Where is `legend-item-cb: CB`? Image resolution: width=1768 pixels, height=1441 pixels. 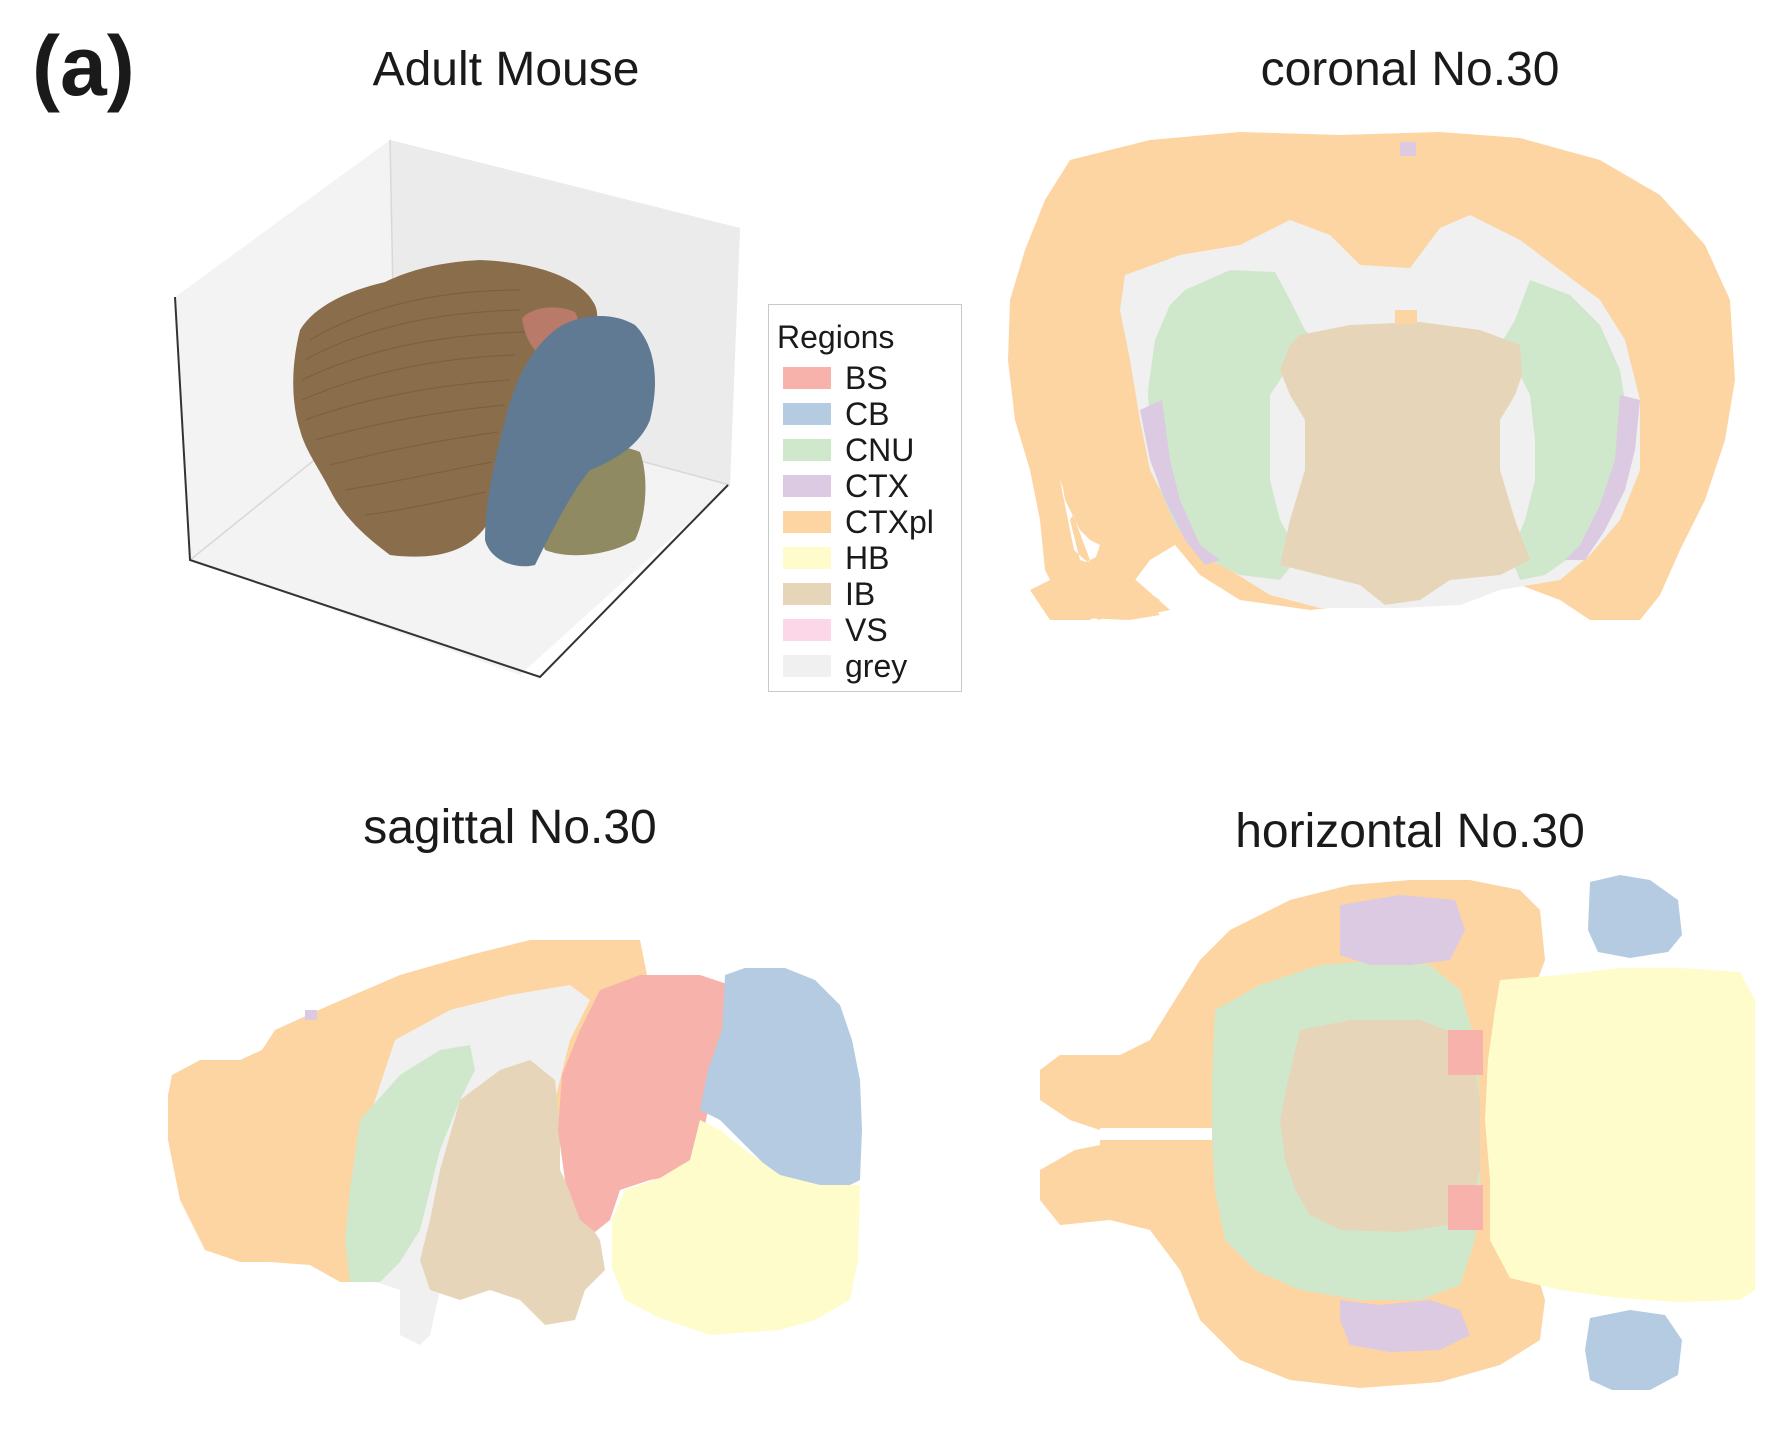 legend-item-cb: CB is located at coordinates (836, 413).